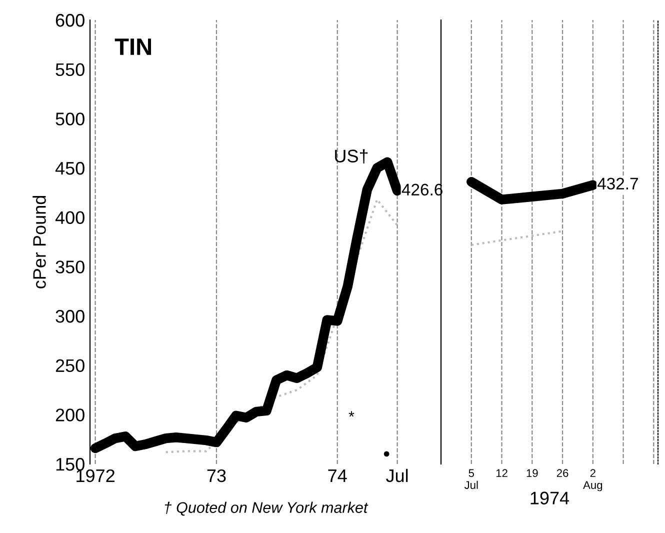 The image size is (665, 533). I want to click on y-tick-label: 600, so click(70, 20).